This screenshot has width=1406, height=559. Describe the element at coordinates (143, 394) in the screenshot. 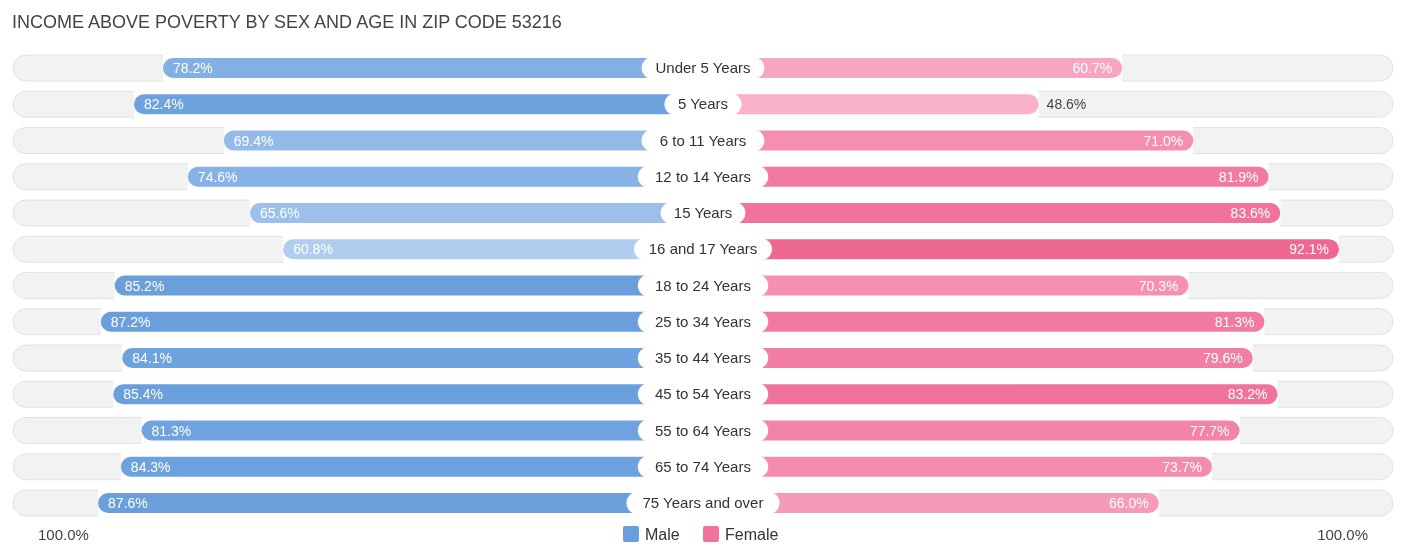

I see `data-label: 85.4%` at that location.